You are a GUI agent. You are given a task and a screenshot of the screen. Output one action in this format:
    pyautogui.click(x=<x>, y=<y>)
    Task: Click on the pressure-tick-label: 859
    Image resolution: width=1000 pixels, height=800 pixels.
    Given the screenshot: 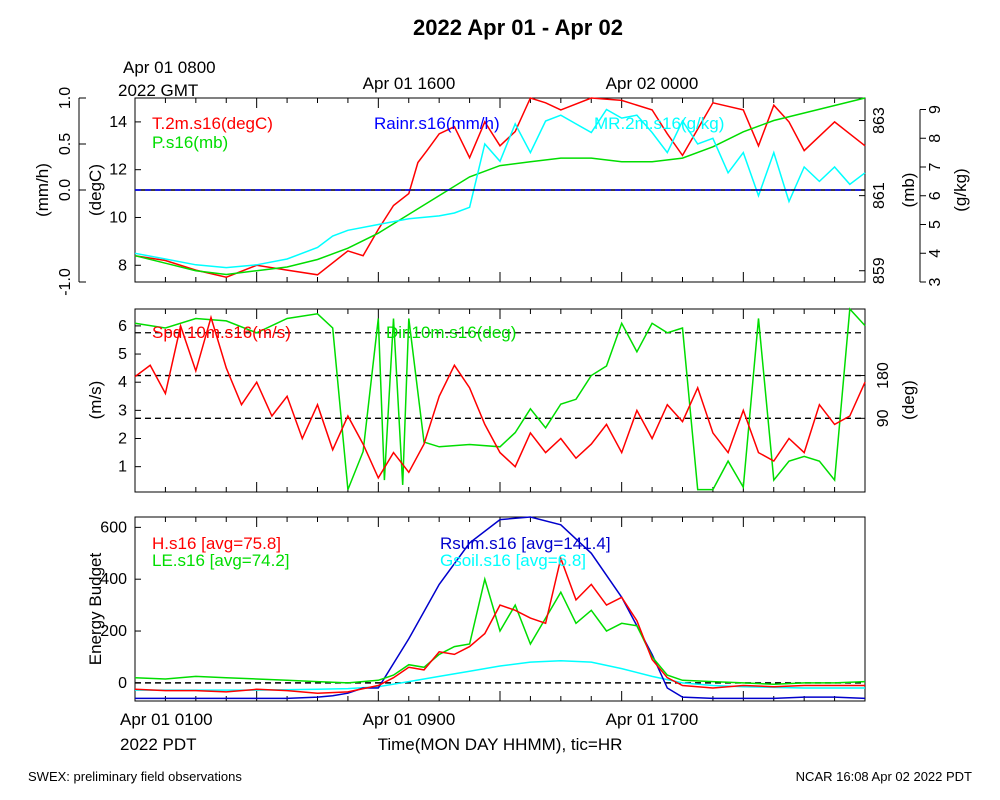 What is the action you would take?
    pyautogui.click(x=879, y=270)
    